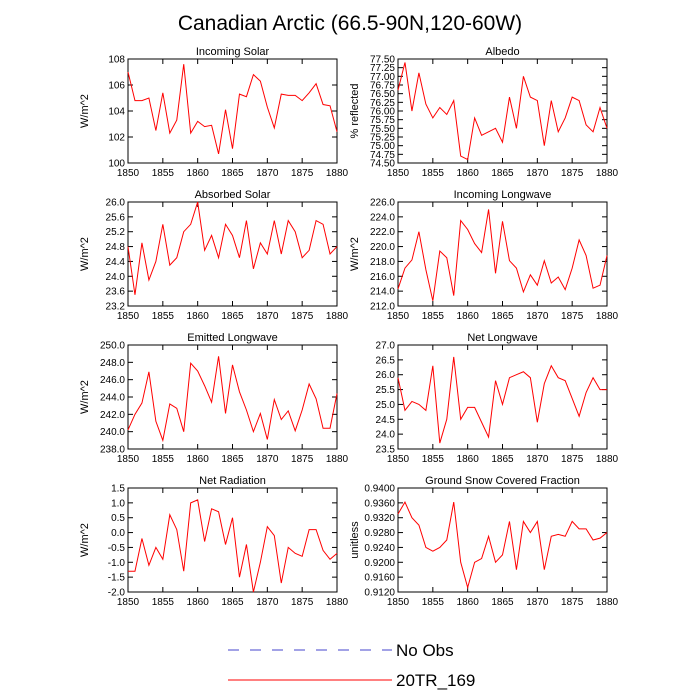 The height and width of the screenshot is (700, 700). Describe the element at coordinates (117, 563) in the screenshot. I see `y-tick-label: -1.0` at that location.